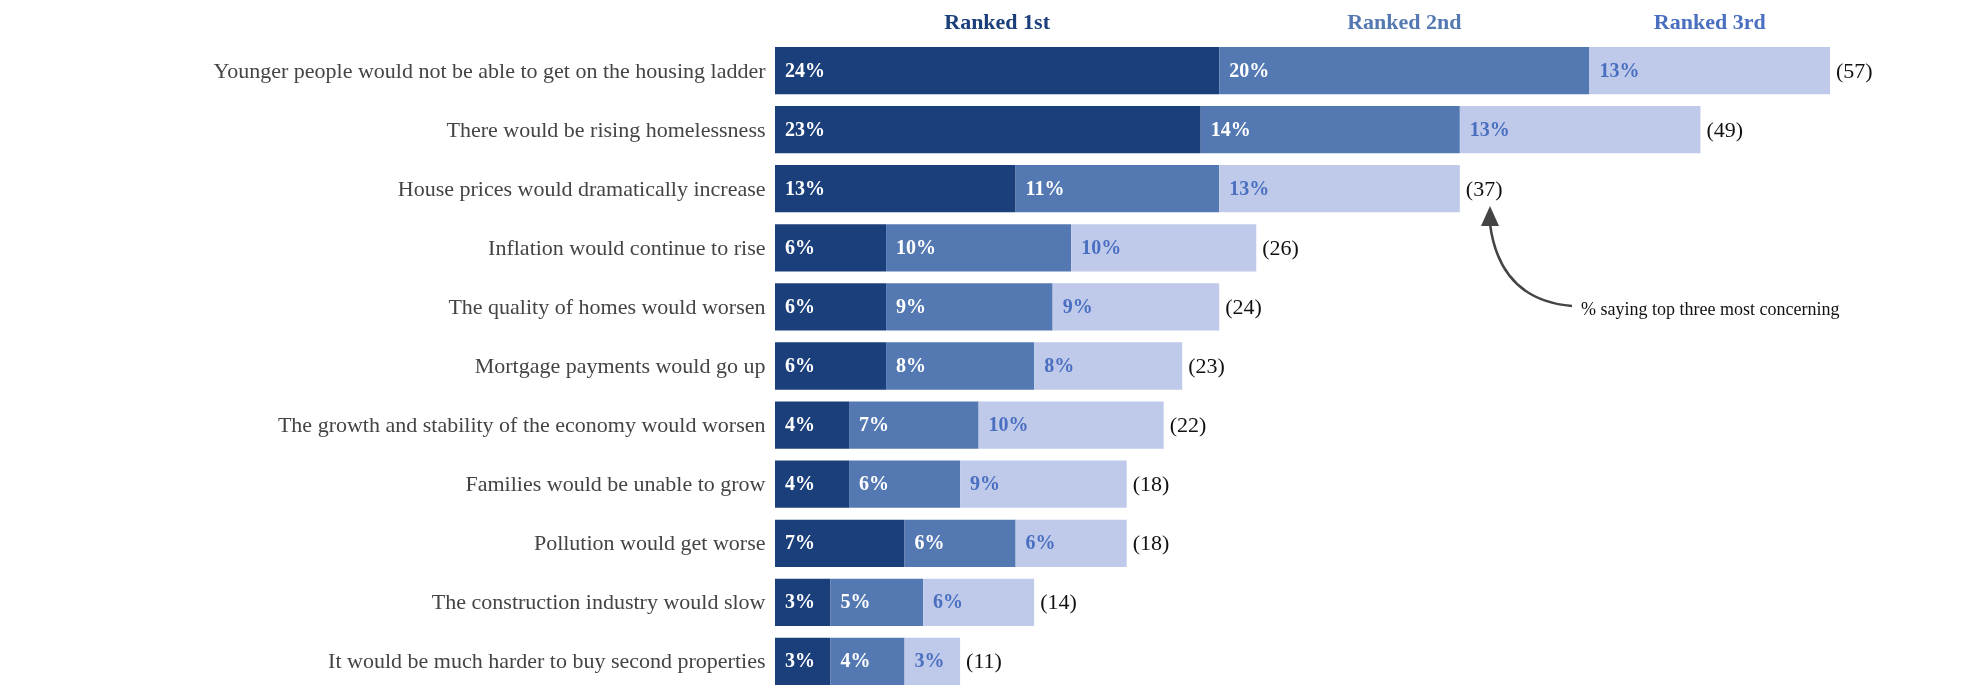 This screenshot has width=1962, height=691. Describe the element at coordinates (521, 425) in the screenshot. I see `y-tick-label: The growth and stability of the economy would worsen` at that location.